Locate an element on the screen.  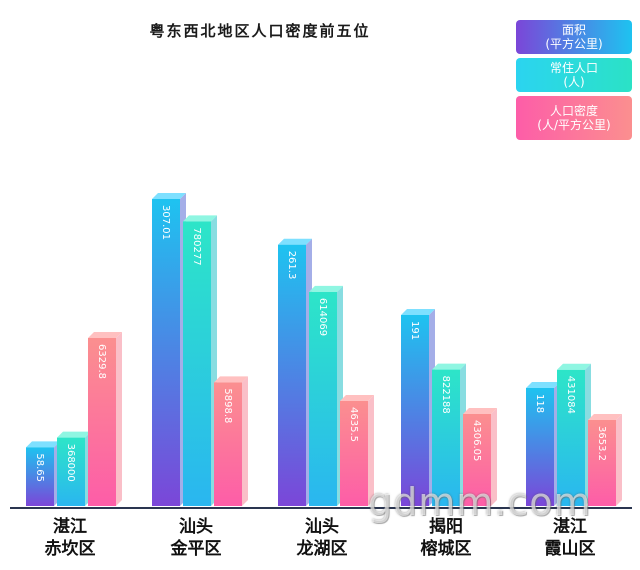
bar-value-label: 368000 is located at coordinates (70, 463).